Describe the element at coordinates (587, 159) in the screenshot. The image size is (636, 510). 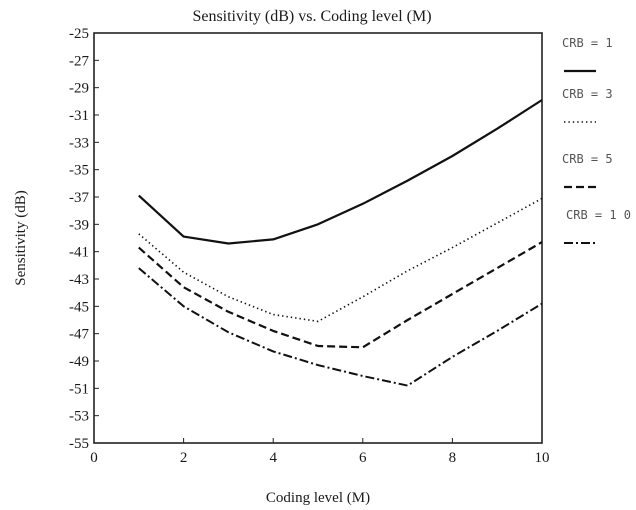
I see `legend-label: CRB = 5` at that location.